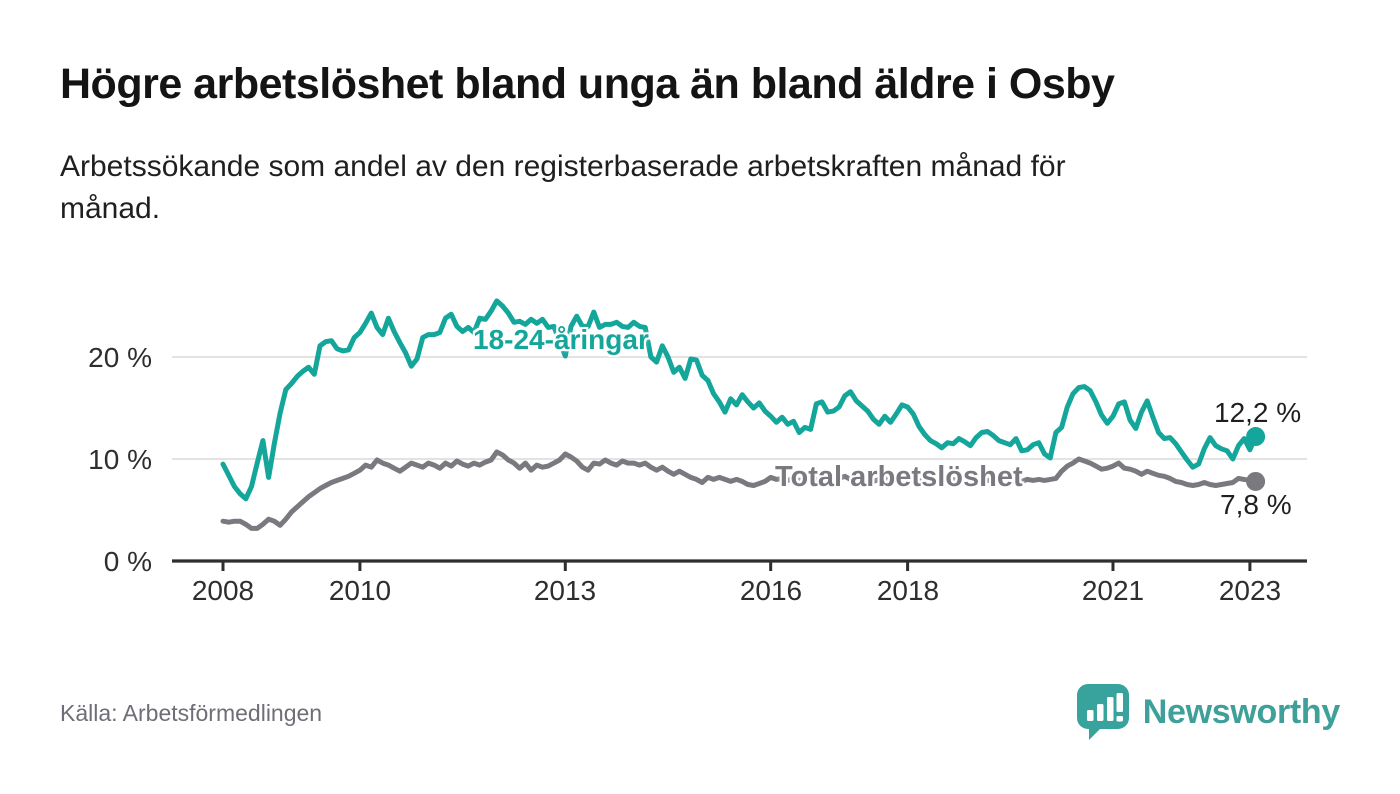 This screenshot has width=1400, height=794. Describe the element at coordinates (1241, 711) in the screenshot. I see `newsworthy-wordmark: Newsworthy` at that location.